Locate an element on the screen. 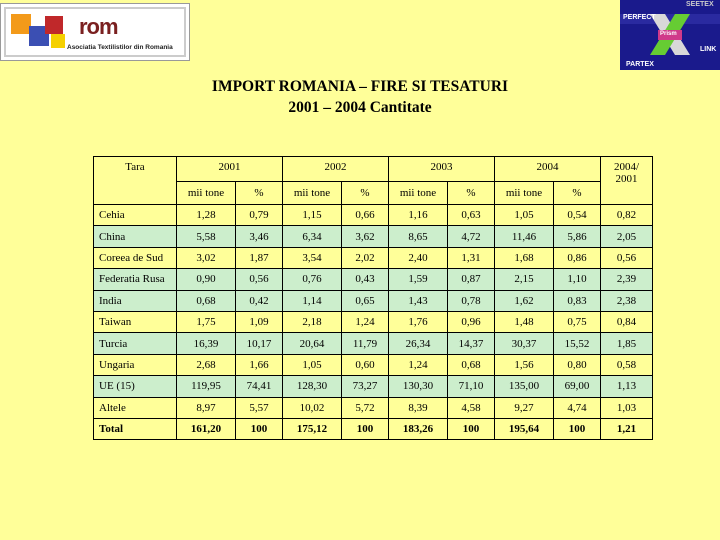  value-cell: 130,30 is located at coordinates (418, 386).